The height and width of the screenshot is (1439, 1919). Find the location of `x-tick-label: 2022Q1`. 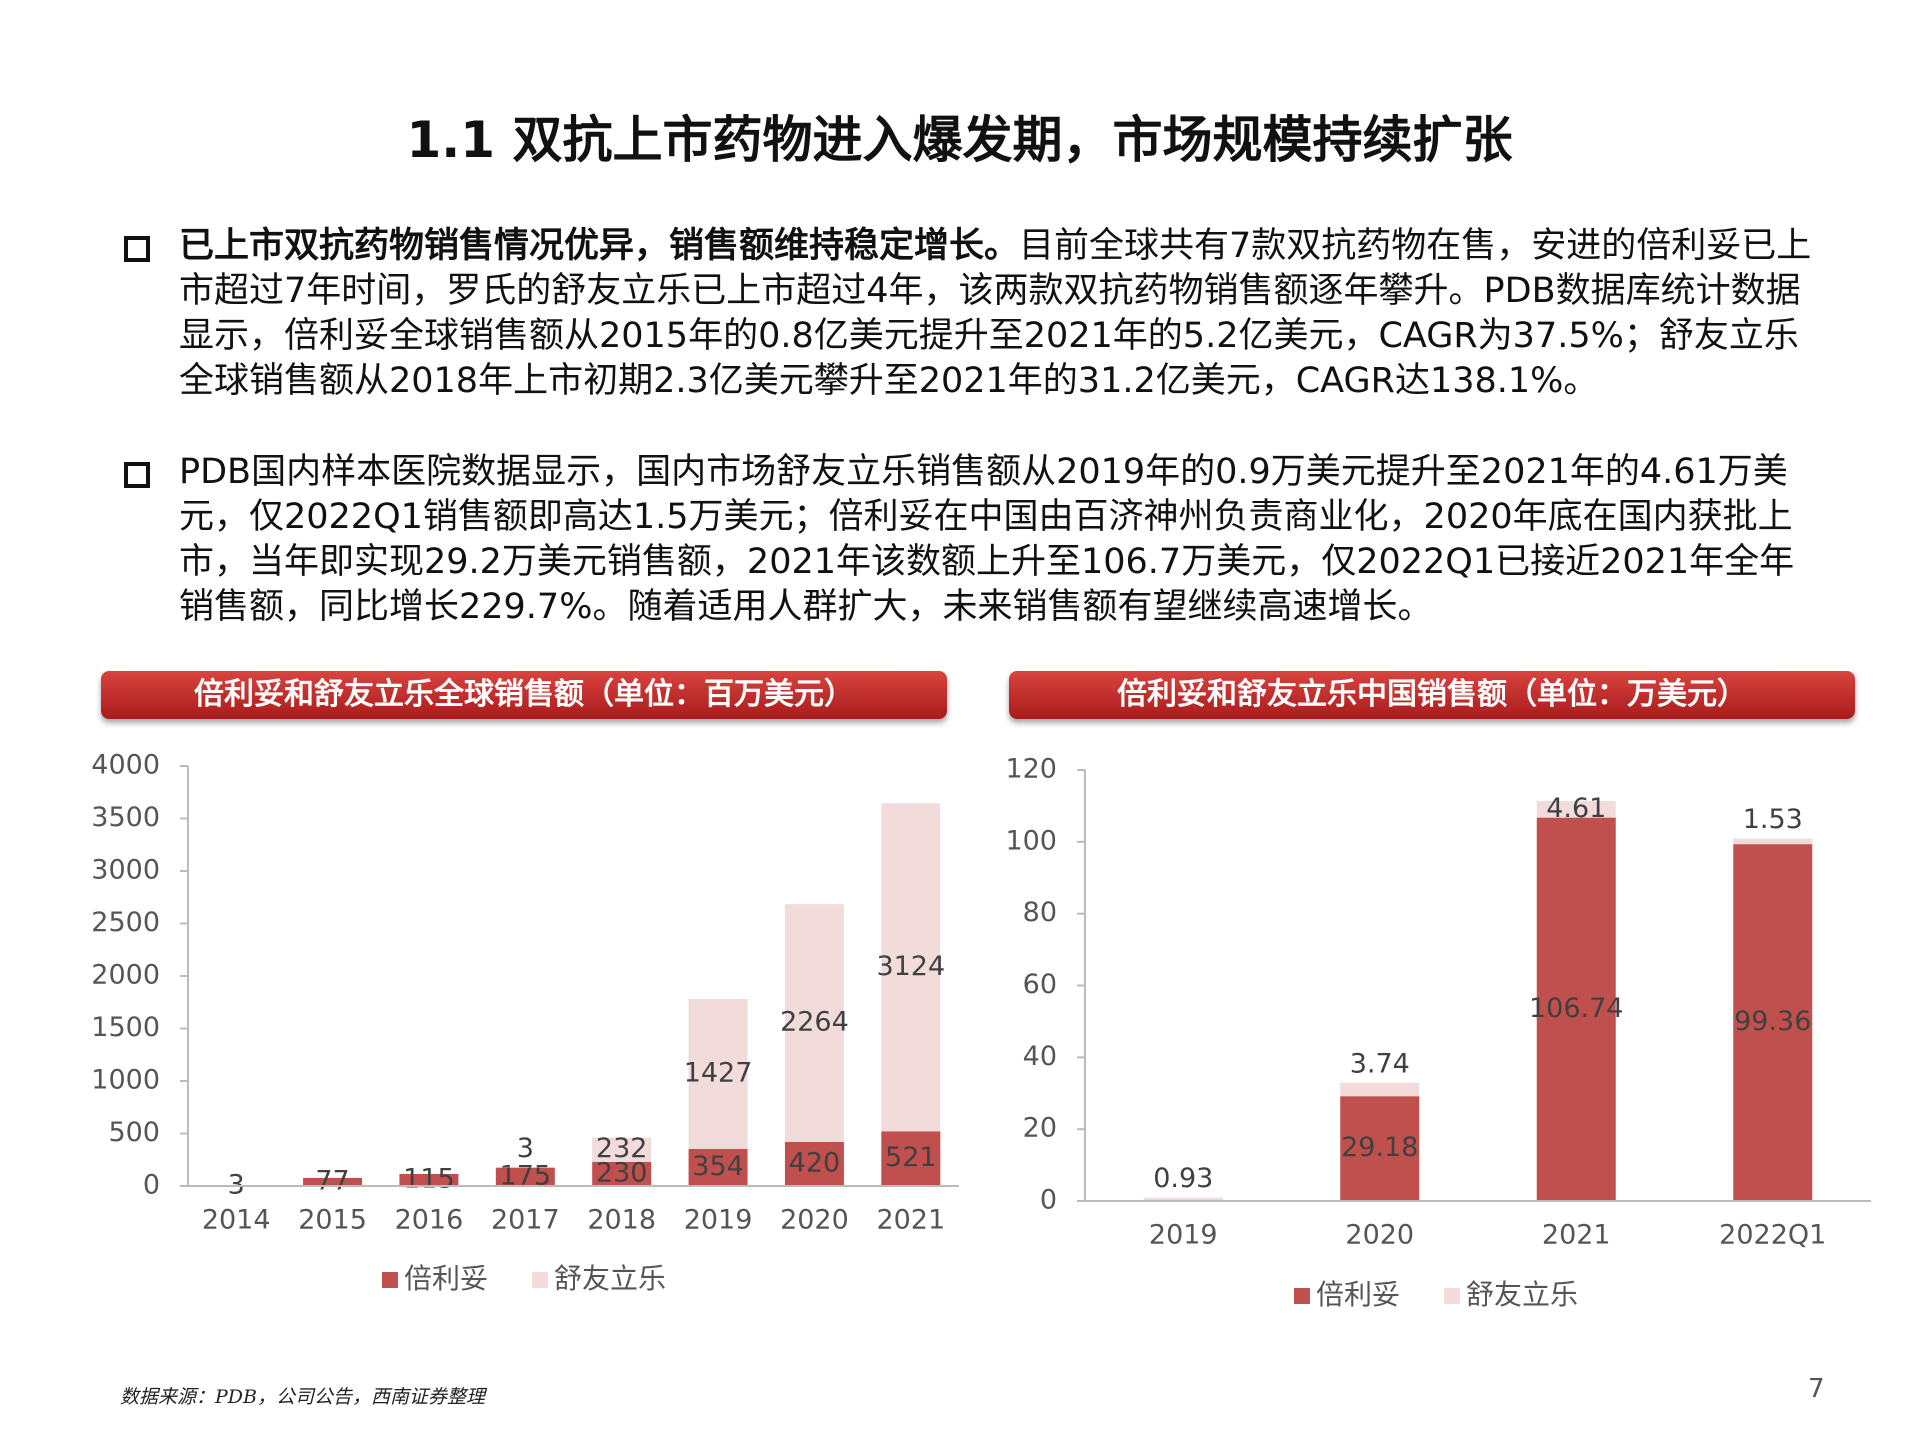

x-tick-label: 2022Q1 is located at coordinates (1772, 1235).